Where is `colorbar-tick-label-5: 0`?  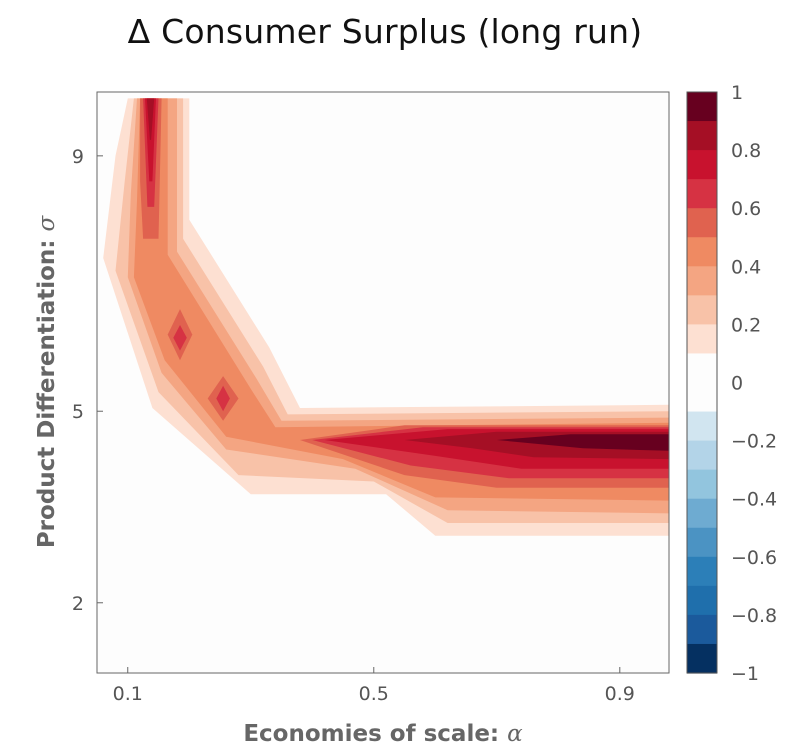 colorbar-tick-label-5: 0 is located at coordinates (737, 384).